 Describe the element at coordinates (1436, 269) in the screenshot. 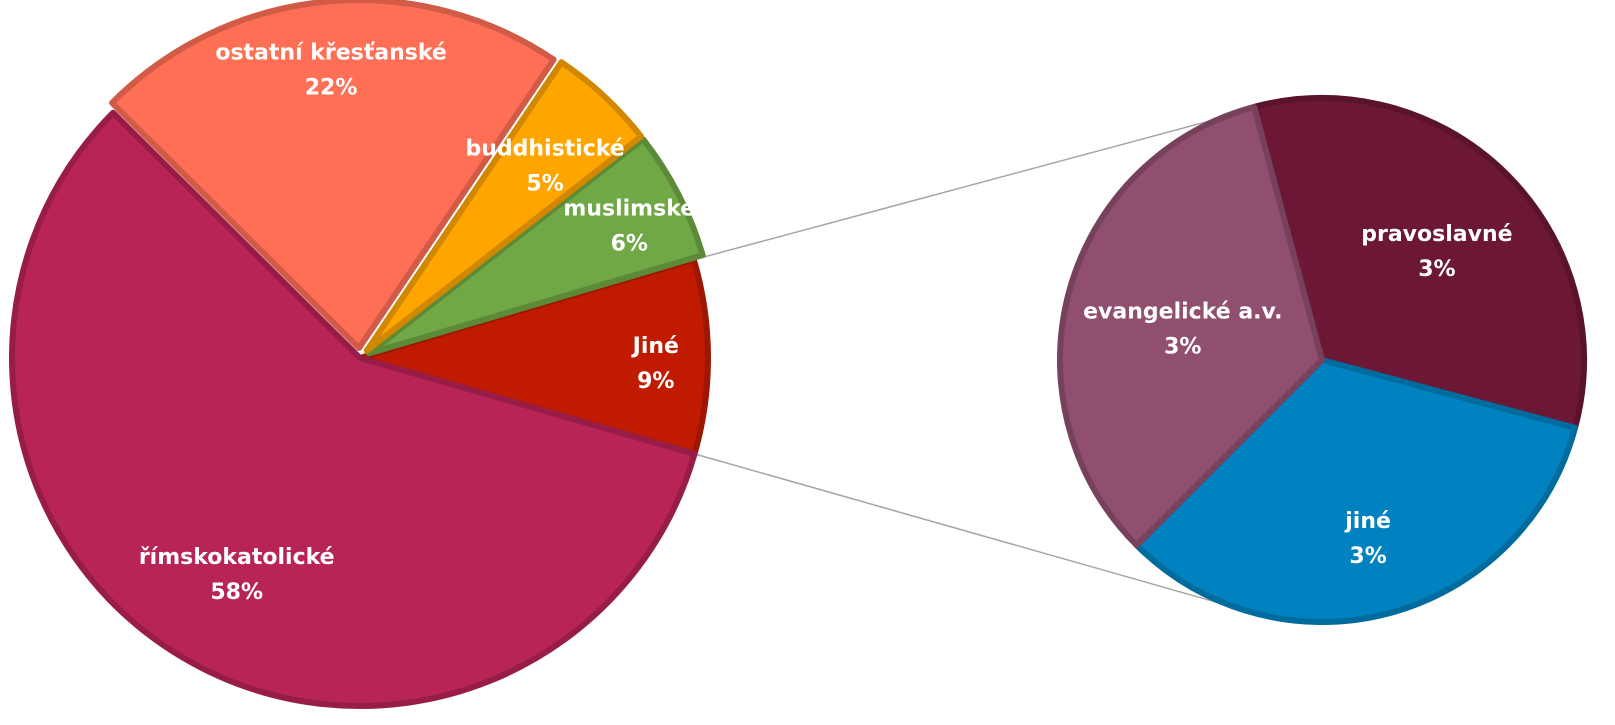

I see `breakdown-slice-pravoslavne-value-label: 3%` at that location.